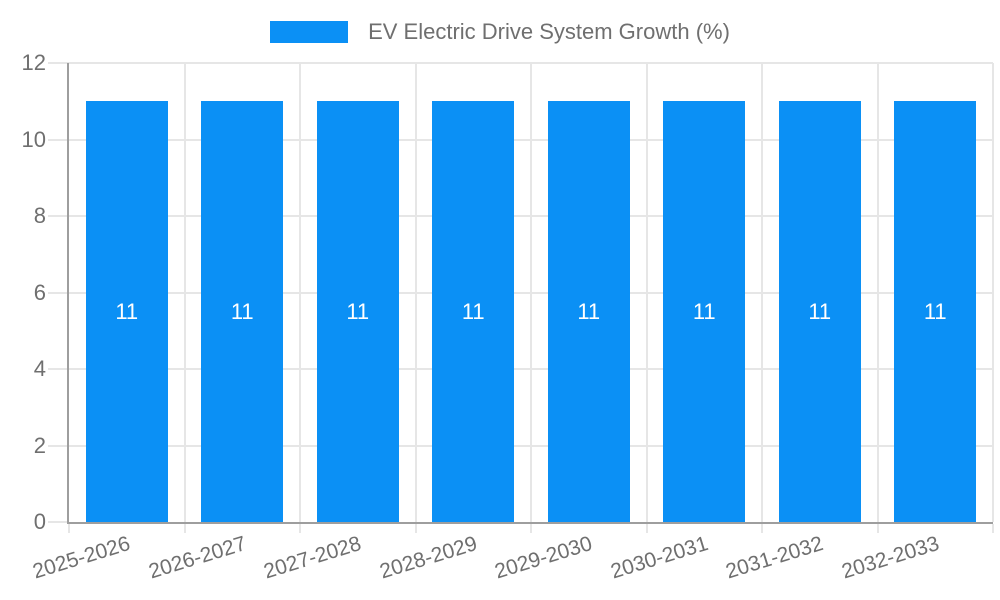 The height and width of the screenshot is (600, 1000). I want to click on x-axis-line, so click(530, 523).